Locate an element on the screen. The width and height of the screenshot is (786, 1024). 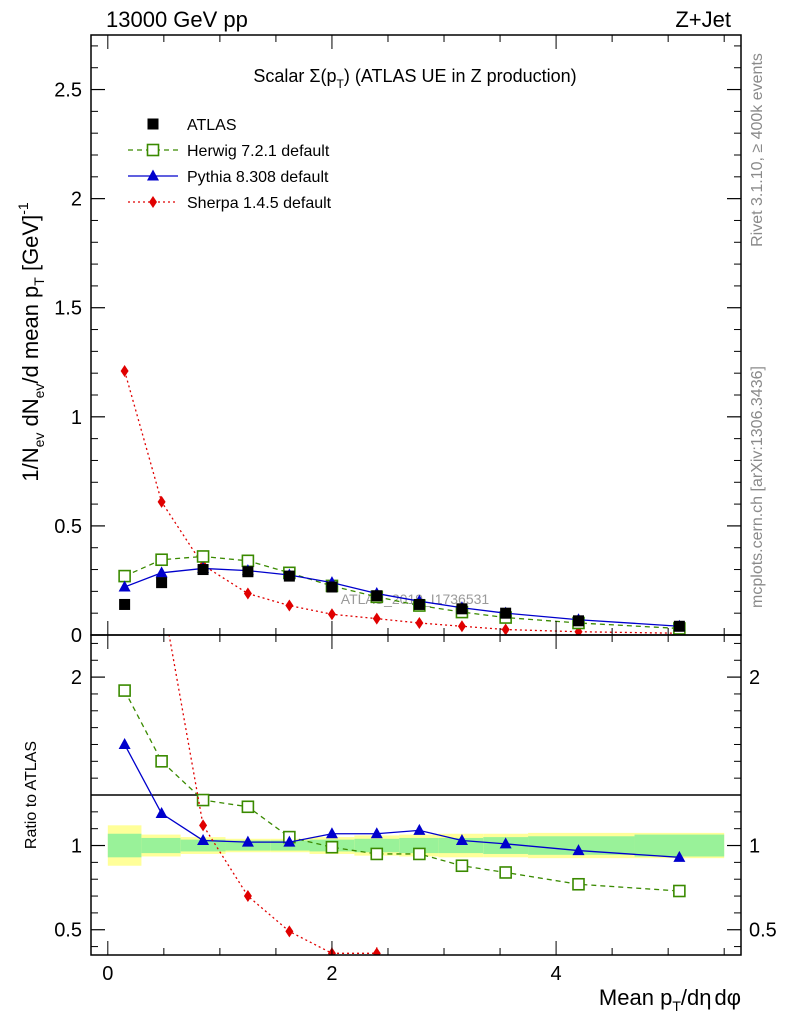
main-title-sub: T is located at coordinates (341, 84).